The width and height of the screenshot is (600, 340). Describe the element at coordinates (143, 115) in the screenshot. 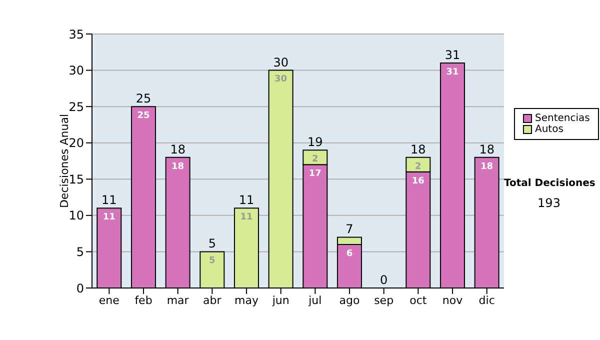

I see `data-label: 25` at that location.